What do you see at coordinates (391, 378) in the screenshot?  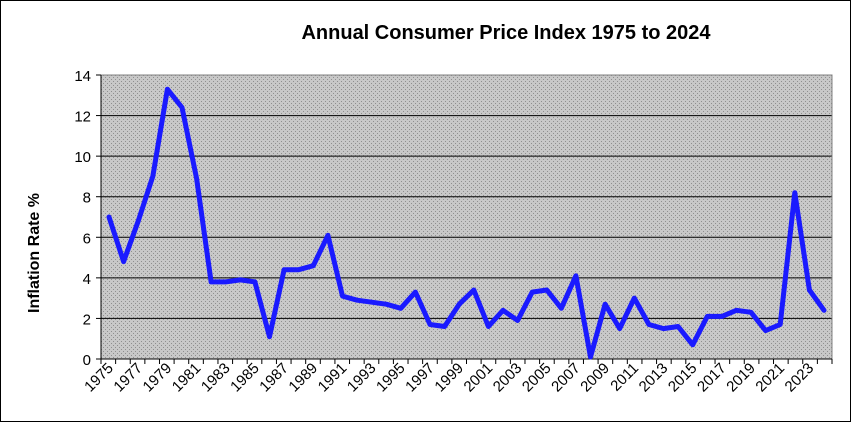 I see `x-tick-label: 1995` at bounding box center [391, 378].